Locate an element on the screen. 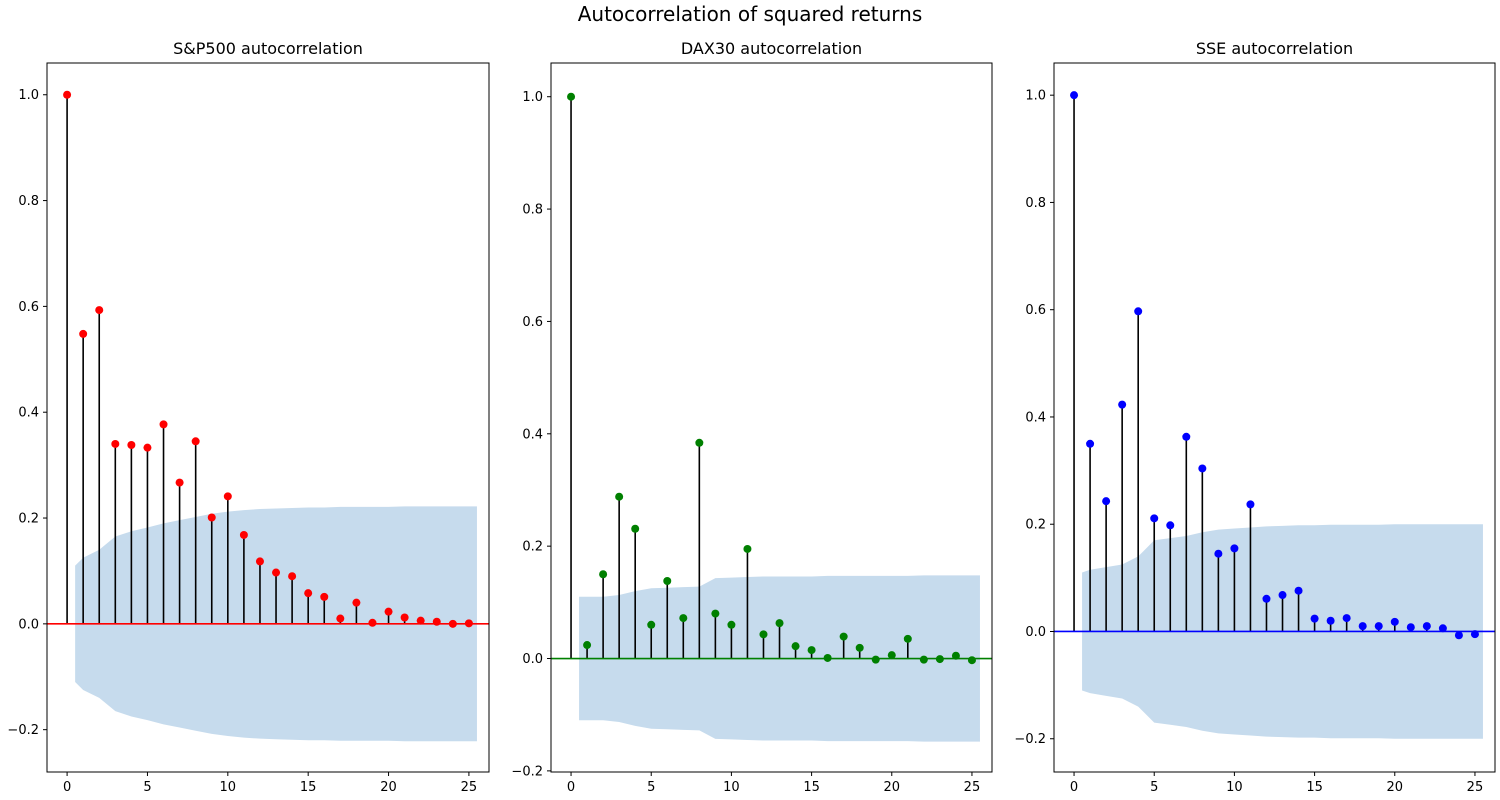 The height and width of the screenshot is (800, 1500). x-tick-label: 25 is located at coordinates (469, 787).